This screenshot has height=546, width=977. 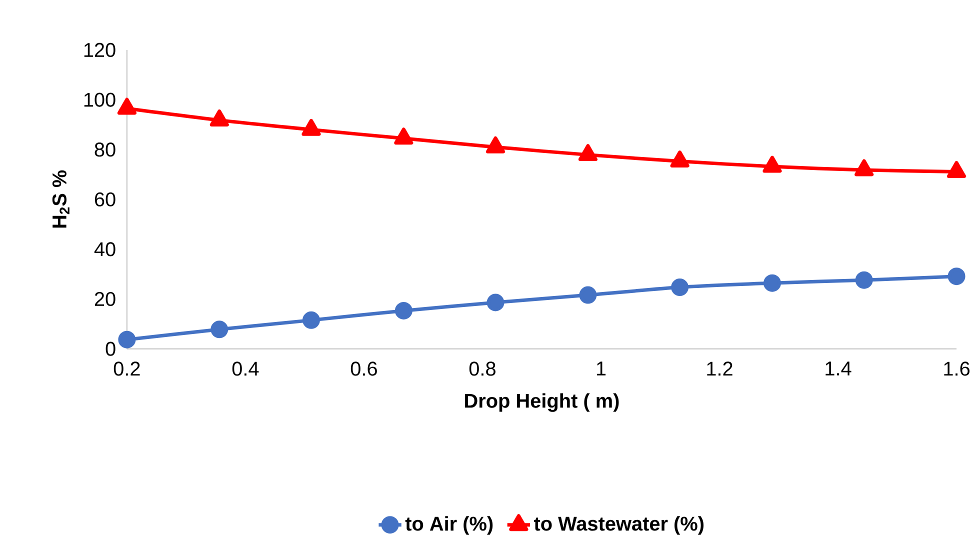 I want to click on legend-label: to Air (%), so click(x=449, y=525).